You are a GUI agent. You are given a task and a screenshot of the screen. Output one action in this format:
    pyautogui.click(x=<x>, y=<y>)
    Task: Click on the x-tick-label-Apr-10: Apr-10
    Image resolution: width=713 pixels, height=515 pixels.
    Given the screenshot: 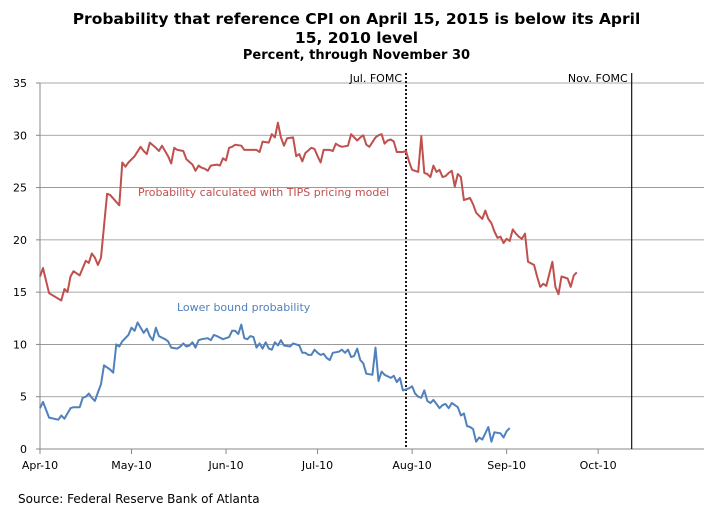 What is the action you would take?
    pyautogui.click(x=40, y=465)
    